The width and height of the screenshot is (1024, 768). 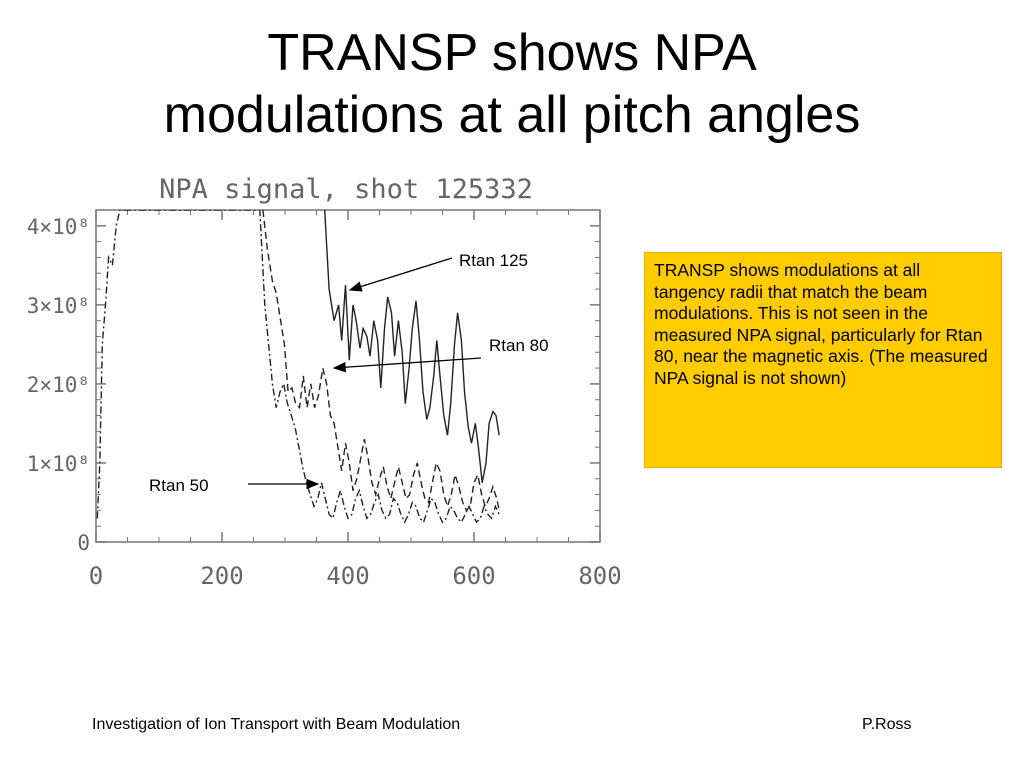 I want to click on x-tick-label: 400, so click(x=347, y=576).